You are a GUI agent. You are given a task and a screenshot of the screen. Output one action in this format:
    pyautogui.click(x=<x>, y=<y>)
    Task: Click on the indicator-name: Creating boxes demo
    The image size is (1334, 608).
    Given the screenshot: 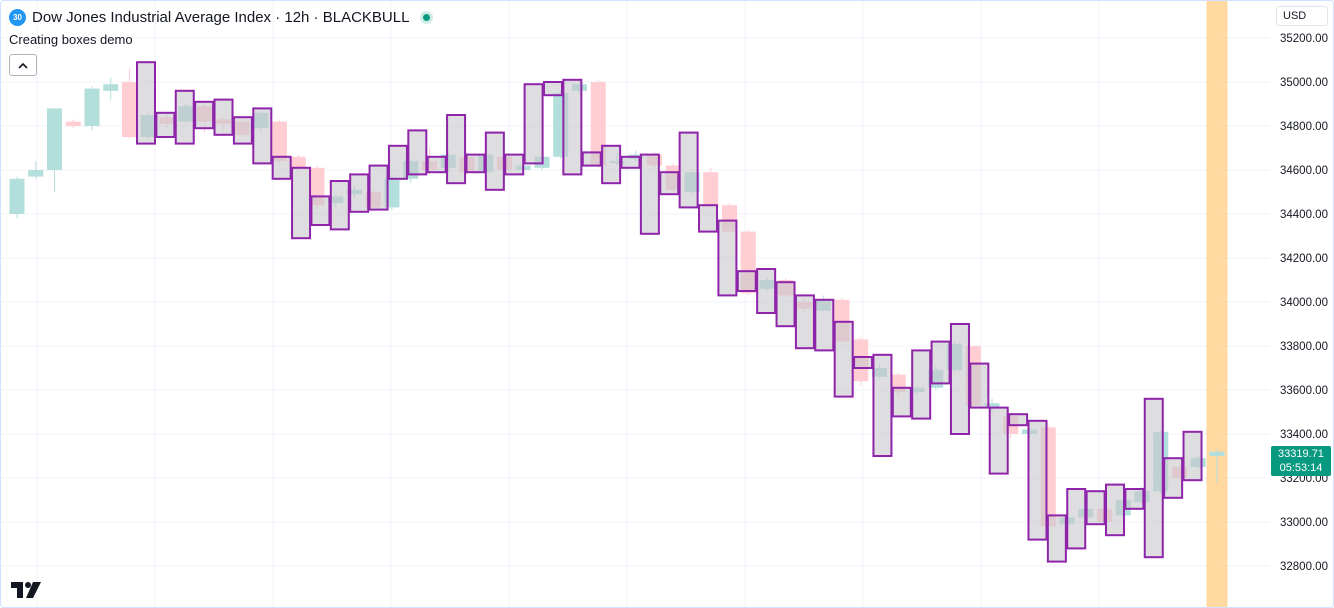 What is the action you would take?
    pyautogui.click(x=71, y=39)
    